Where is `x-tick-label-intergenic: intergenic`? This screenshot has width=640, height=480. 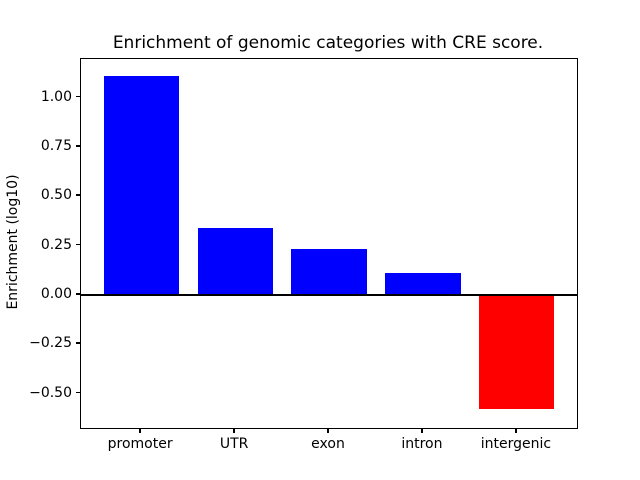
x-tick-label-intergenic: intergenic is located at coordinates (516, 444).